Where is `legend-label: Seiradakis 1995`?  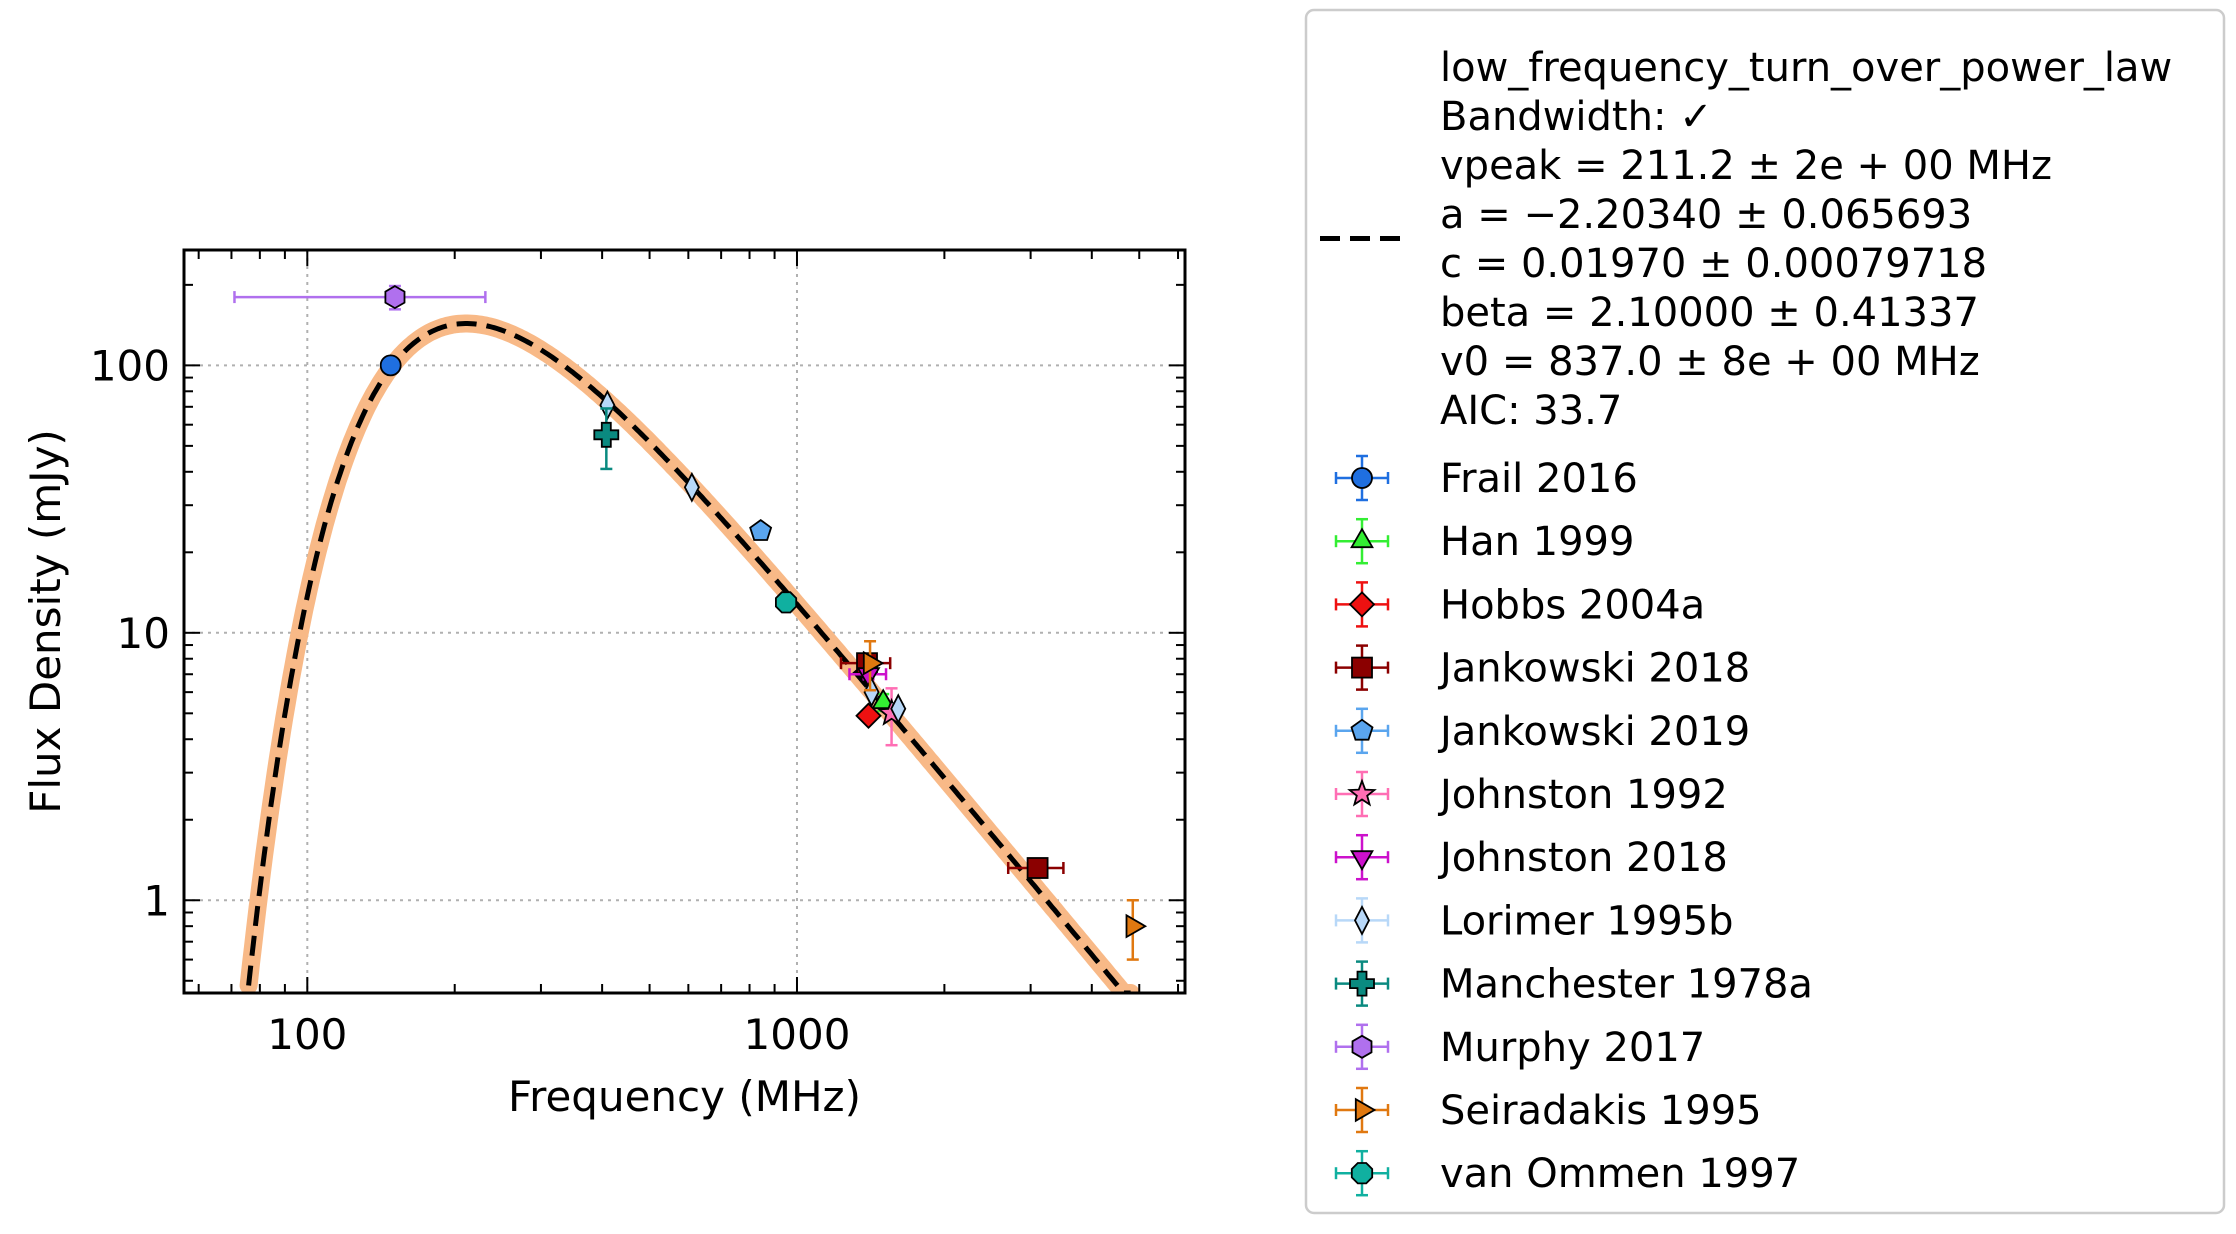
legend-label: Seiradakis 1995 is located at coordinates (1601, 1111).